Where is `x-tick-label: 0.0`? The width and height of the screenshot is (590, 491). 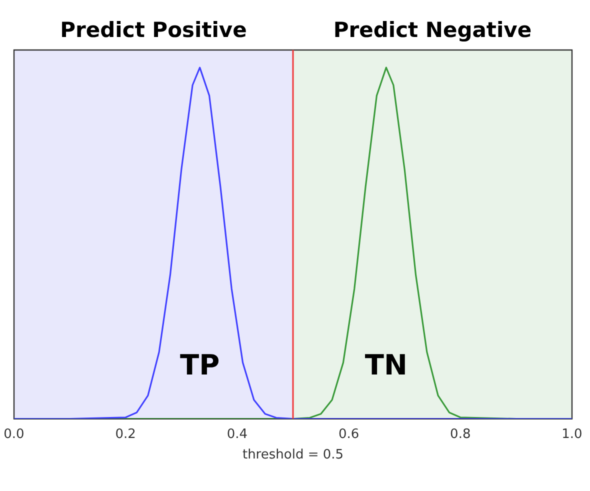
x-tick-label: 0.0 is located at coordinates (14, 434).